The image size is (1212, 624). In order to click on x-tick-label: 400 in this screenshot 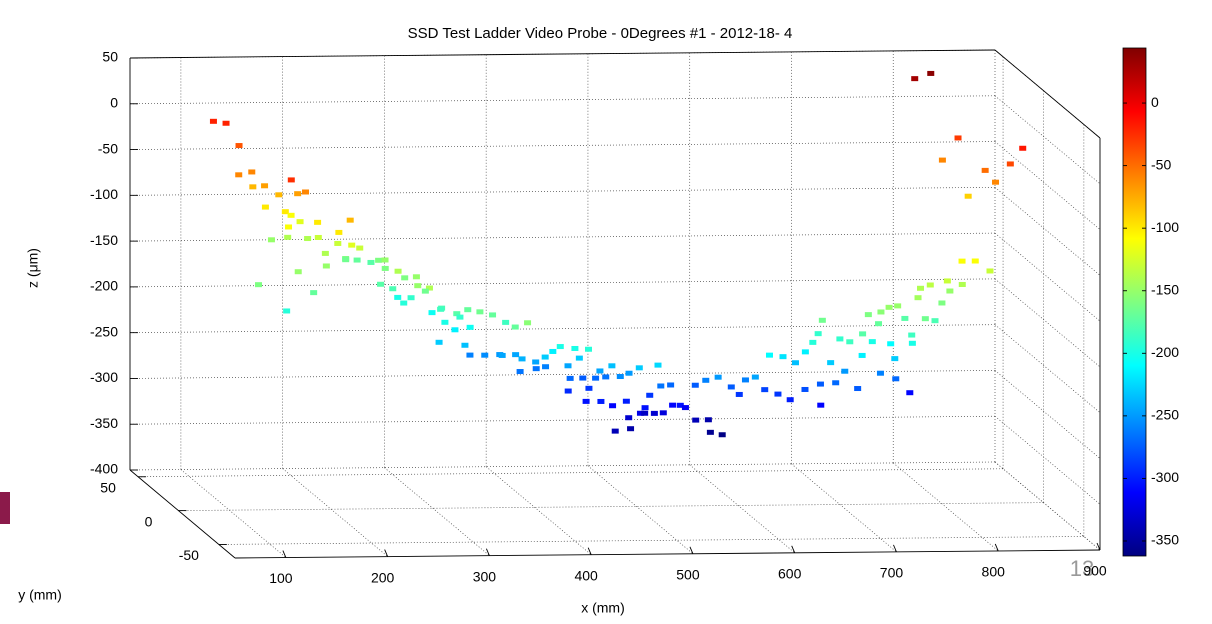, I will do `click(586, 575)`.